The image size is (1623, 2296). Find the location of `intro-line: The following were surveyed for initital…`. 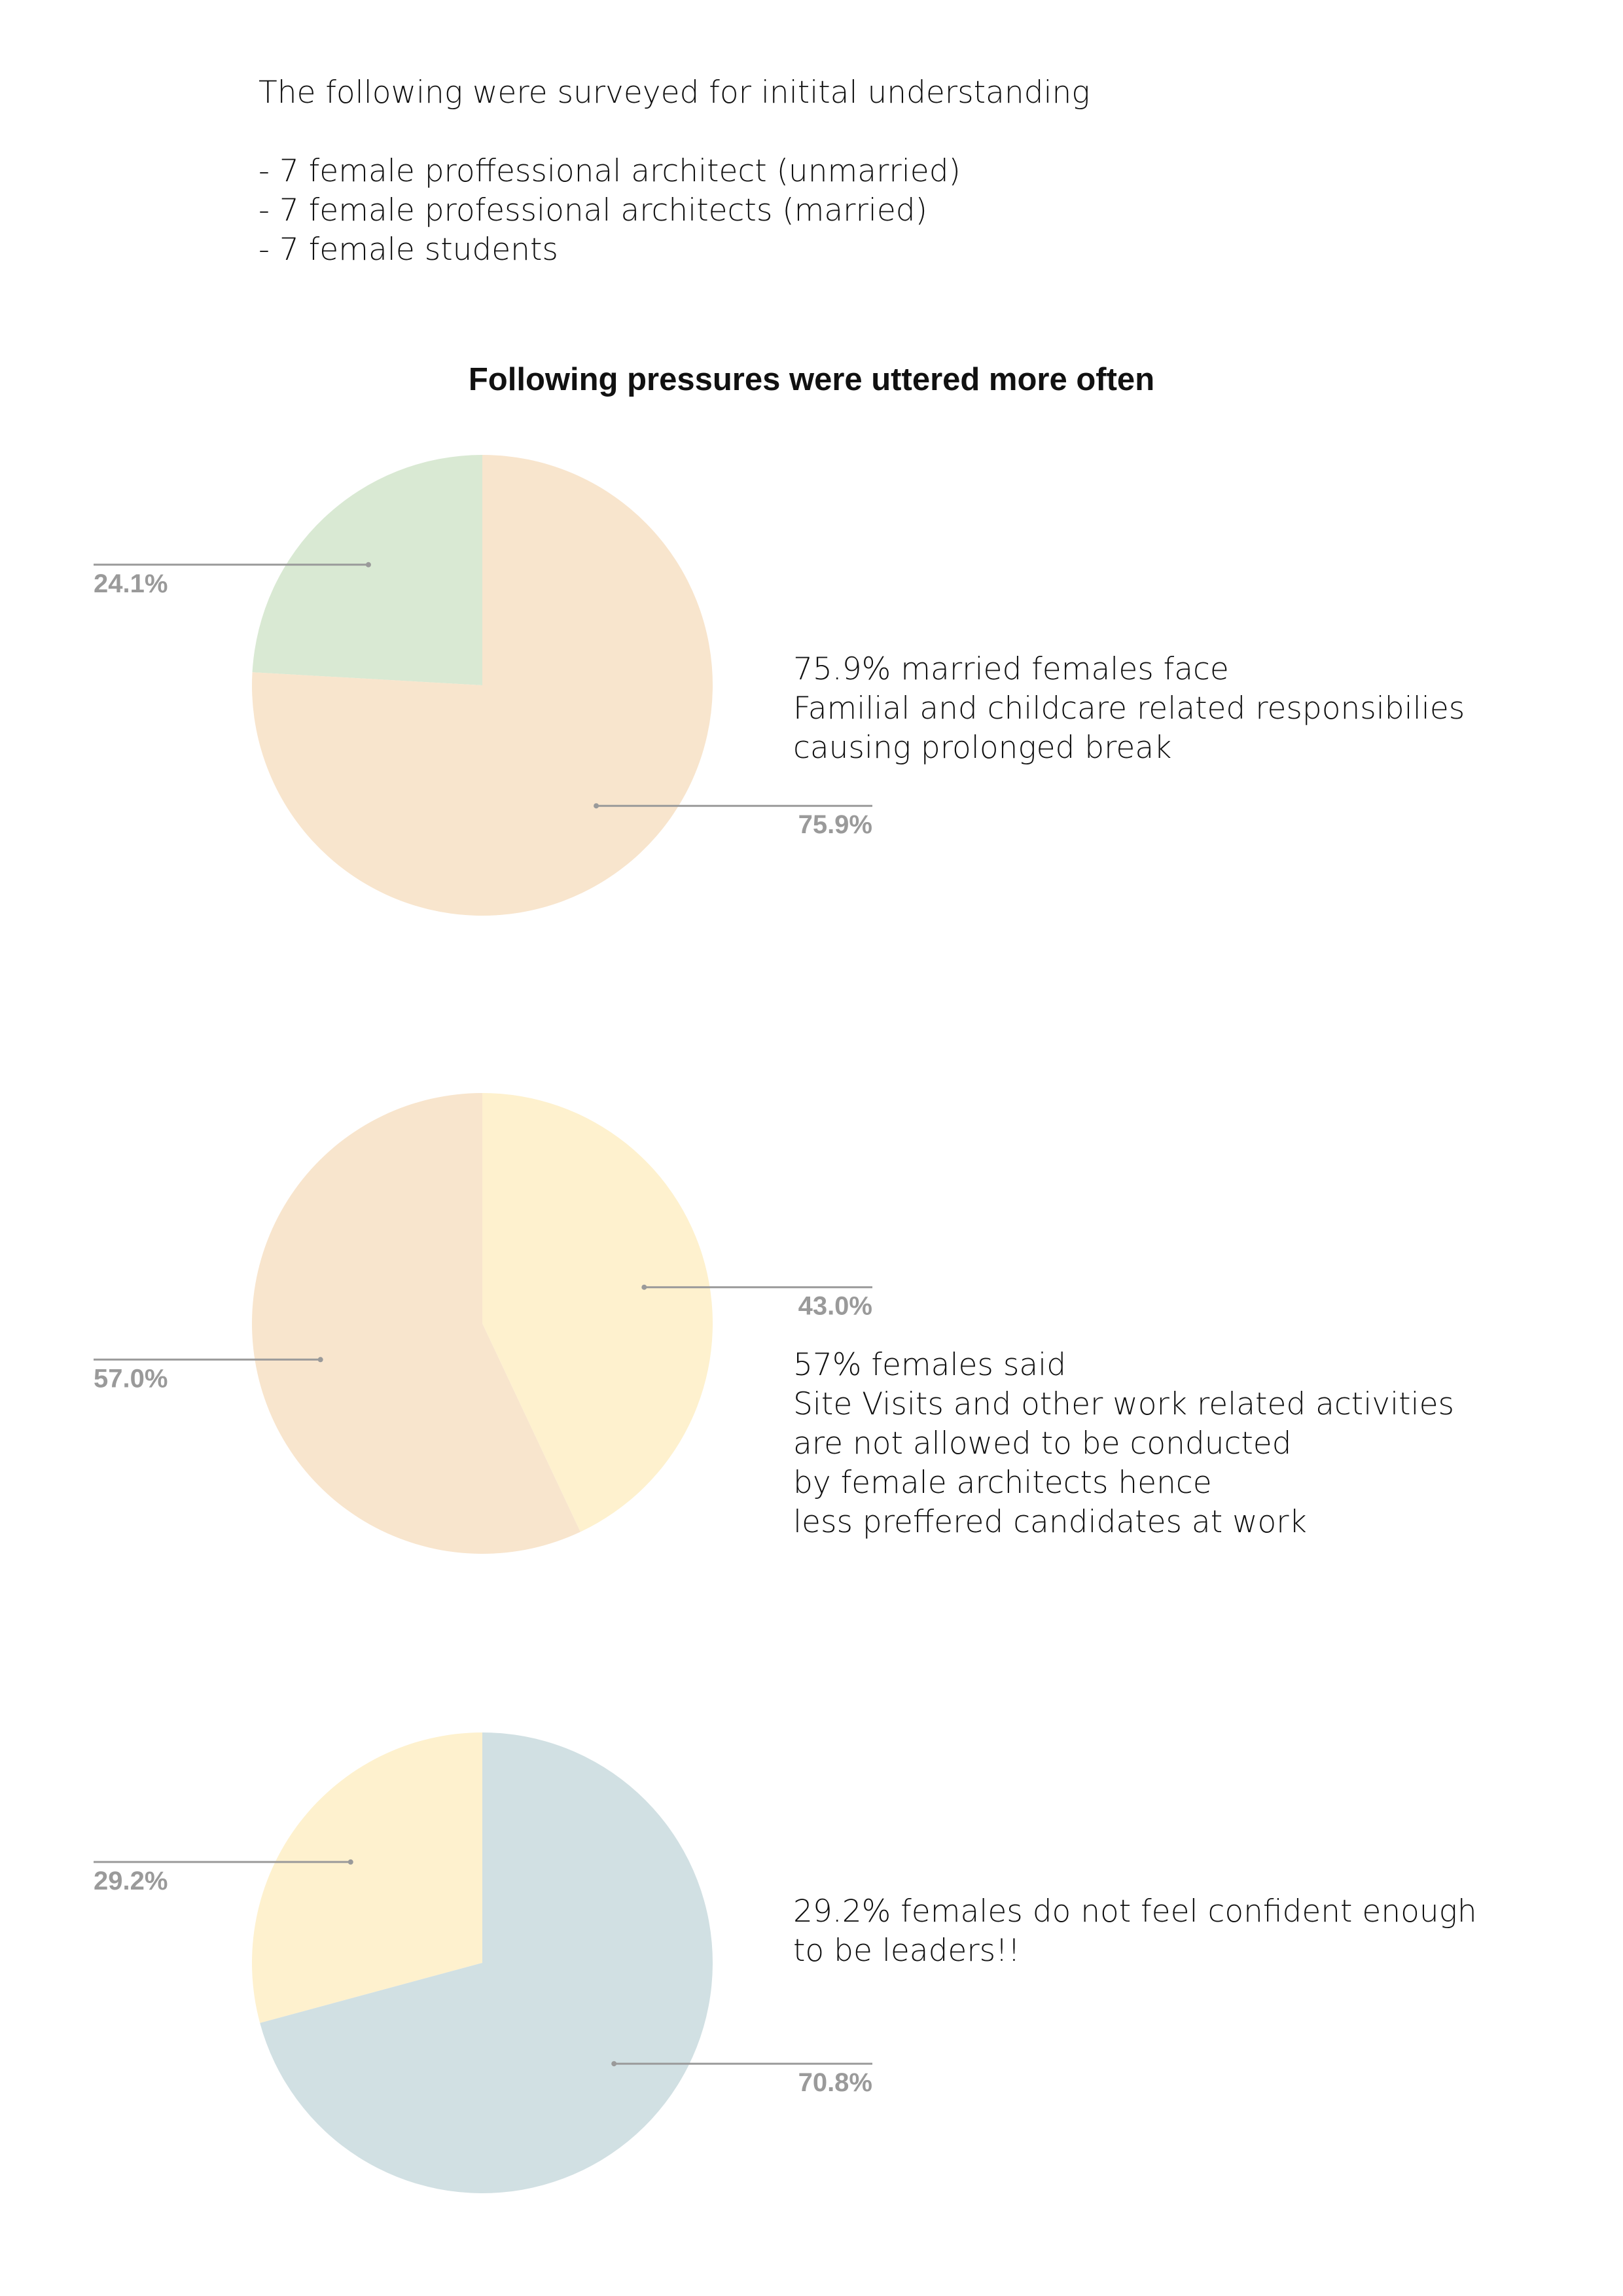

intro-line: The following were surveyed for initital… is located at coordinates (674, 93).